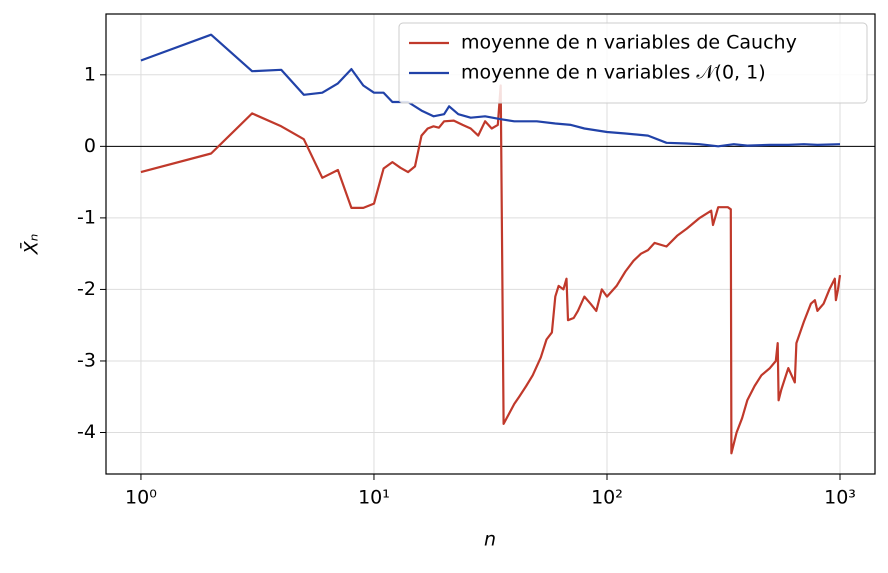 The height and width of the screenshot is (573, 888). I want to click on y-tick-label: 0, so click(90, 146).